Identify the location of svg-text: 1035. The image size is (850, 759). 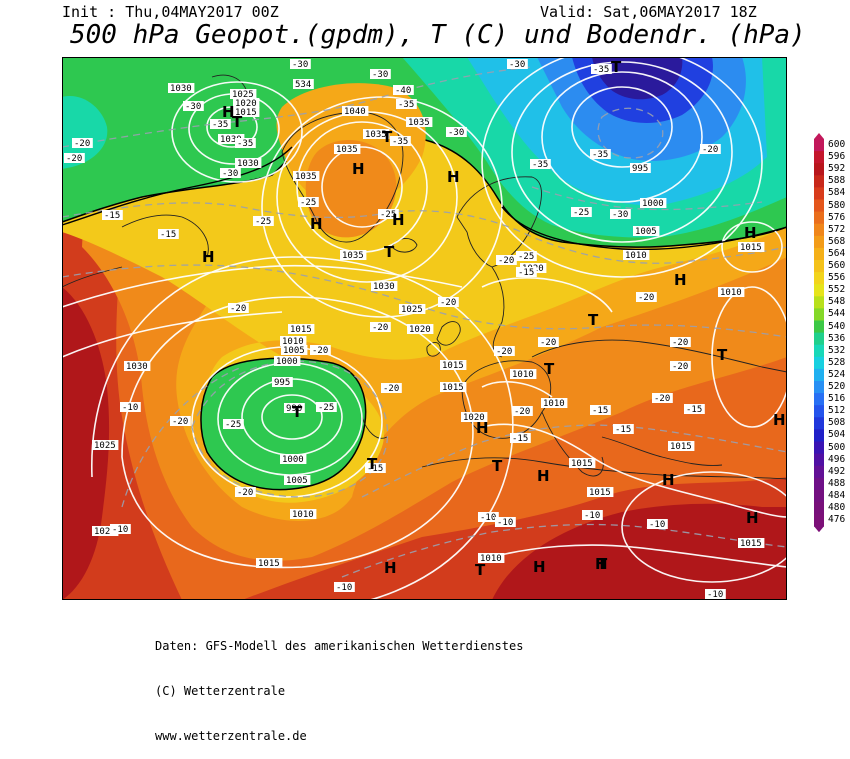
(419, 123).